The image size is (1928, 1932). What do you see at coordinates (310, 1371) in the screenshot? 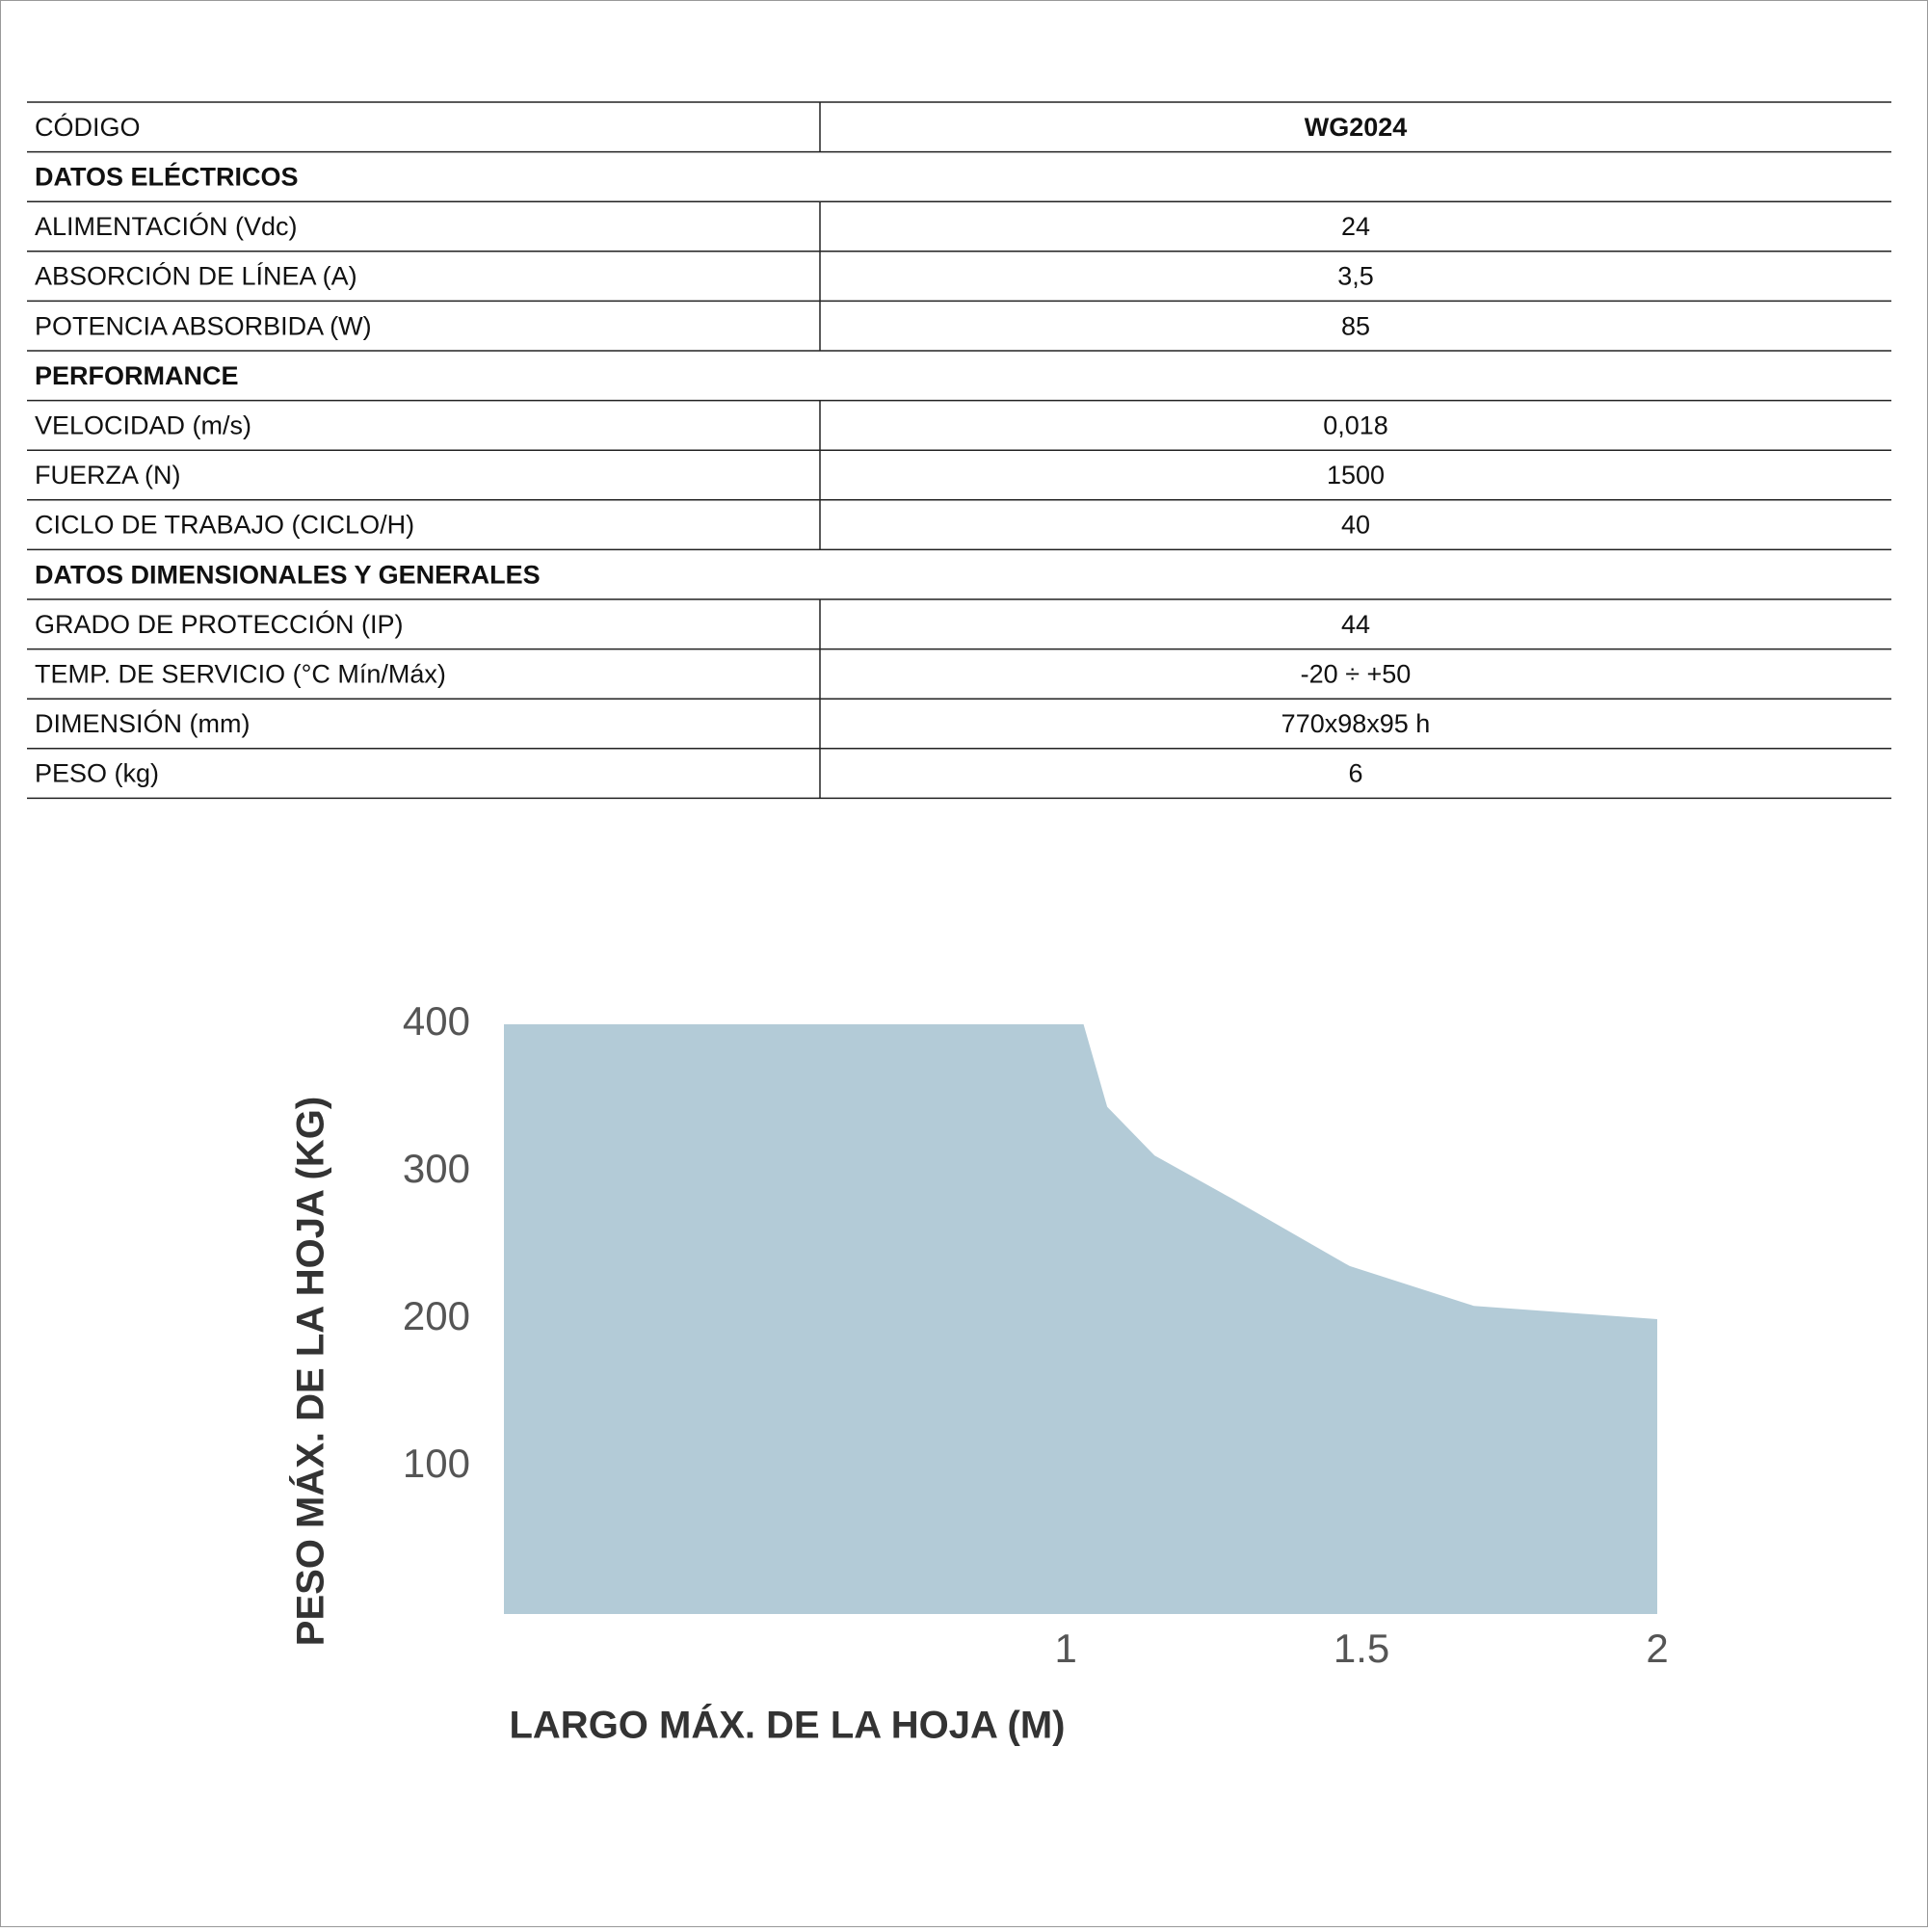
I see `y-axis-title: PESO MÁX. DE LA HOJA (KG)` at bounding box center [310, 1371].